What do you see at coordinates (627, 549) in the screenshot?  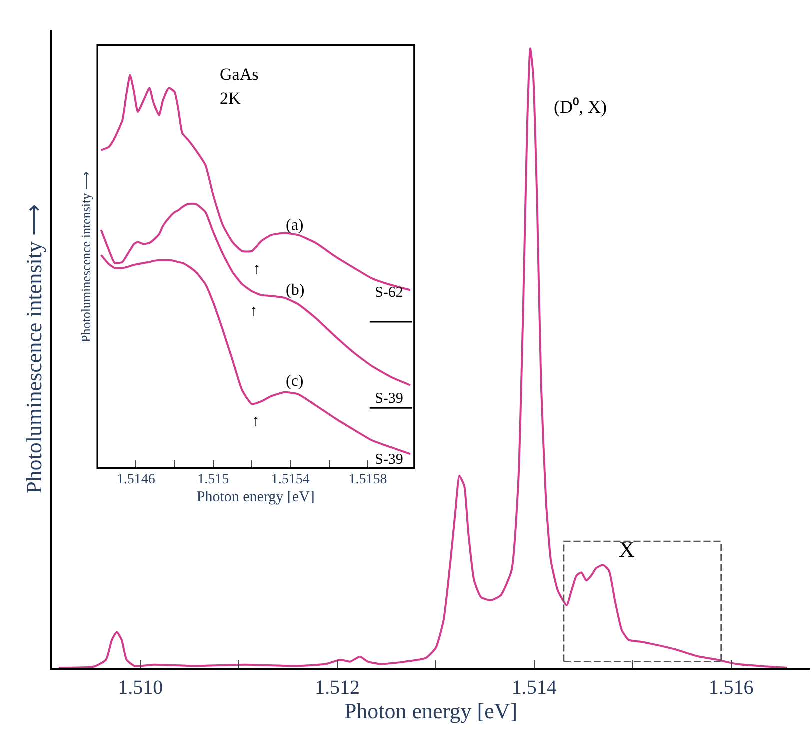 I see `annotation: X` at bounding box center [627, 549].